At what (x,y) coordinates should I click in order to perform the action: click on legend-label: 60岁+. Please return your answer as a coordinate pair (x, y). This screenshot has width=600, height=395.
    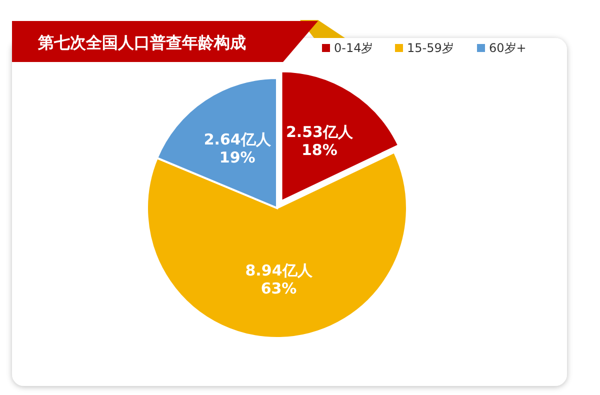
    Looking at the image, I should click on (507, 48).